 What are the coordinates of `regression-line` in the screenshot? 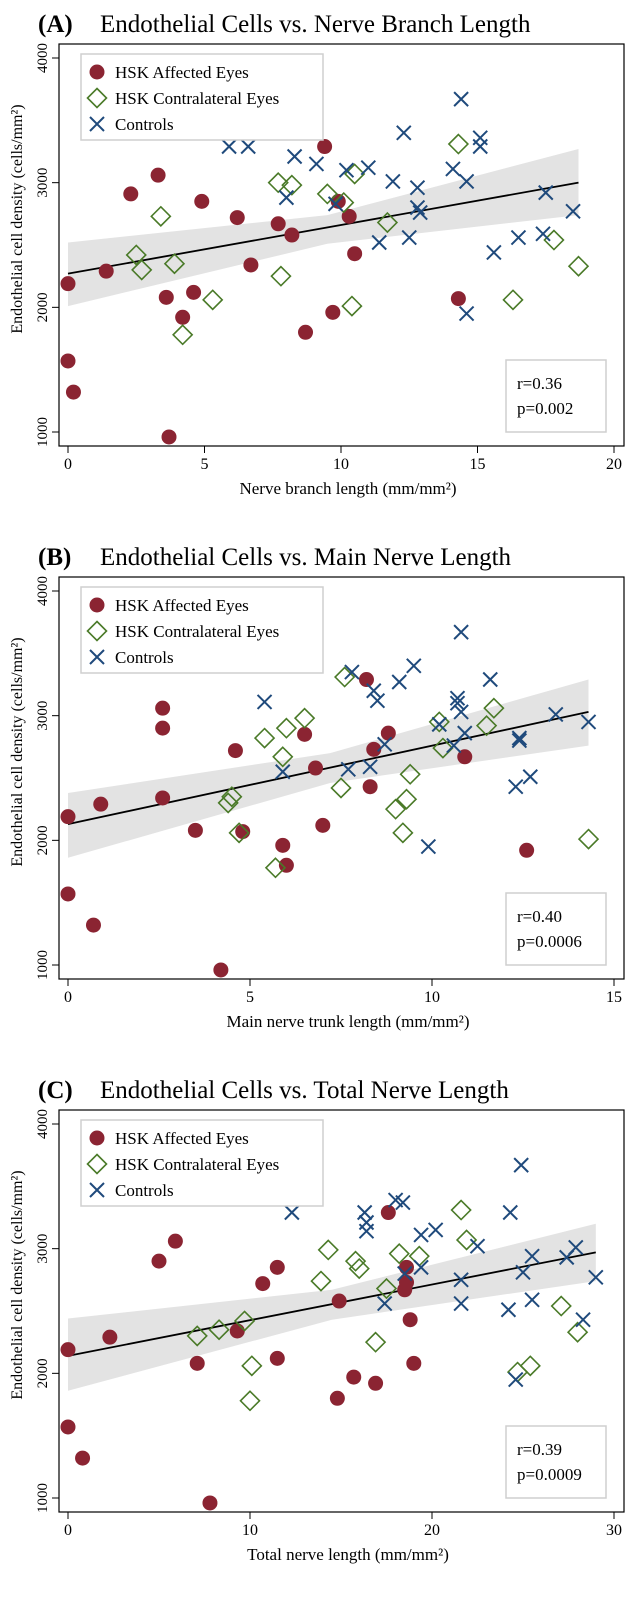 It's located at (331, 1304).